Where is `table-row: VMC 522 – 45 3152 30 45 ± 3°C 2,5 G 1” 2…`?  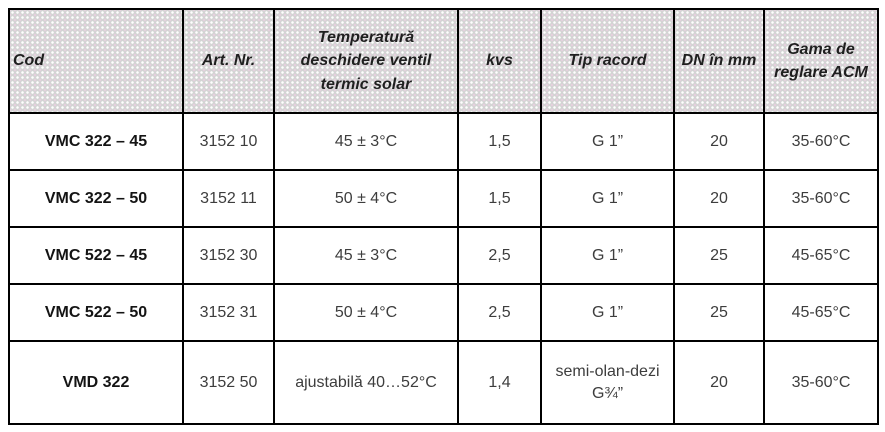
table-row: VMC 522 – 45 3152 30 45 ± 3°C 2,5 G 1” 2… is located at coordinates (443, 255).